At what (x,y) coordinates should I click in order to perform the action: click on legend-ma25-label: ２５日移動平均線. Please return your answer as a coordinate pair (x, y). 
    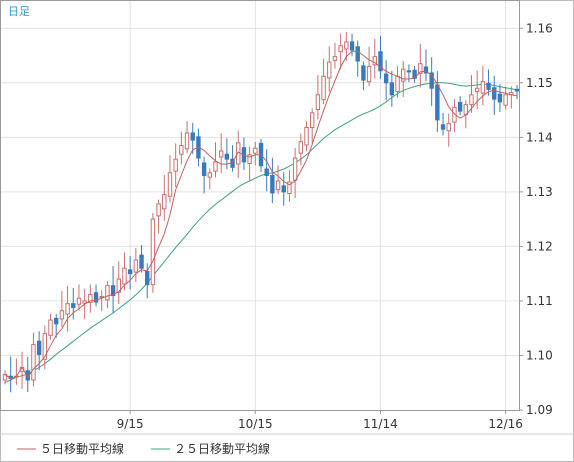
    Looking at the image, I should click on (222, 448).